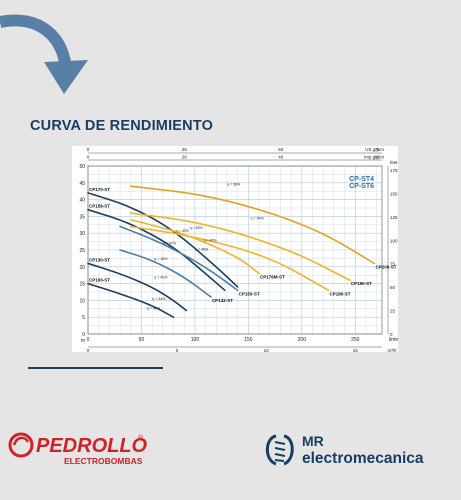 The width and height of the screenshot is (461, 500). Describe the element at coordinates (272, 277) in the screenshot. I see `series-label: CP176M-ST` at that location.